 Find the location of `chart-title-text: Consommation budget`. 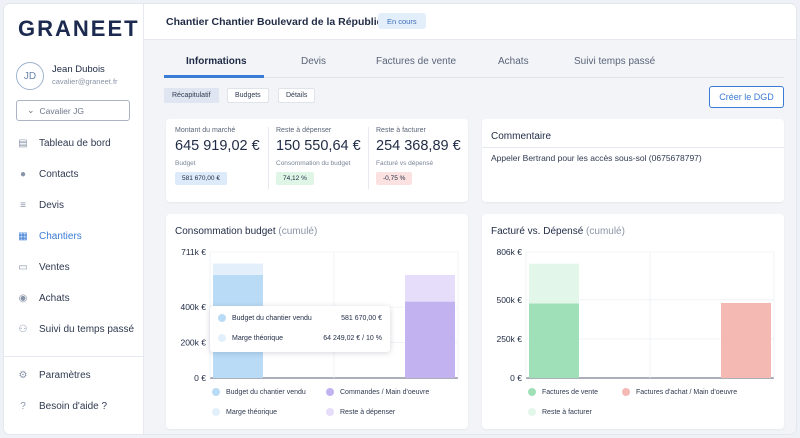

chart-title-text: Consommation budget is located at coordinates (225, 231).